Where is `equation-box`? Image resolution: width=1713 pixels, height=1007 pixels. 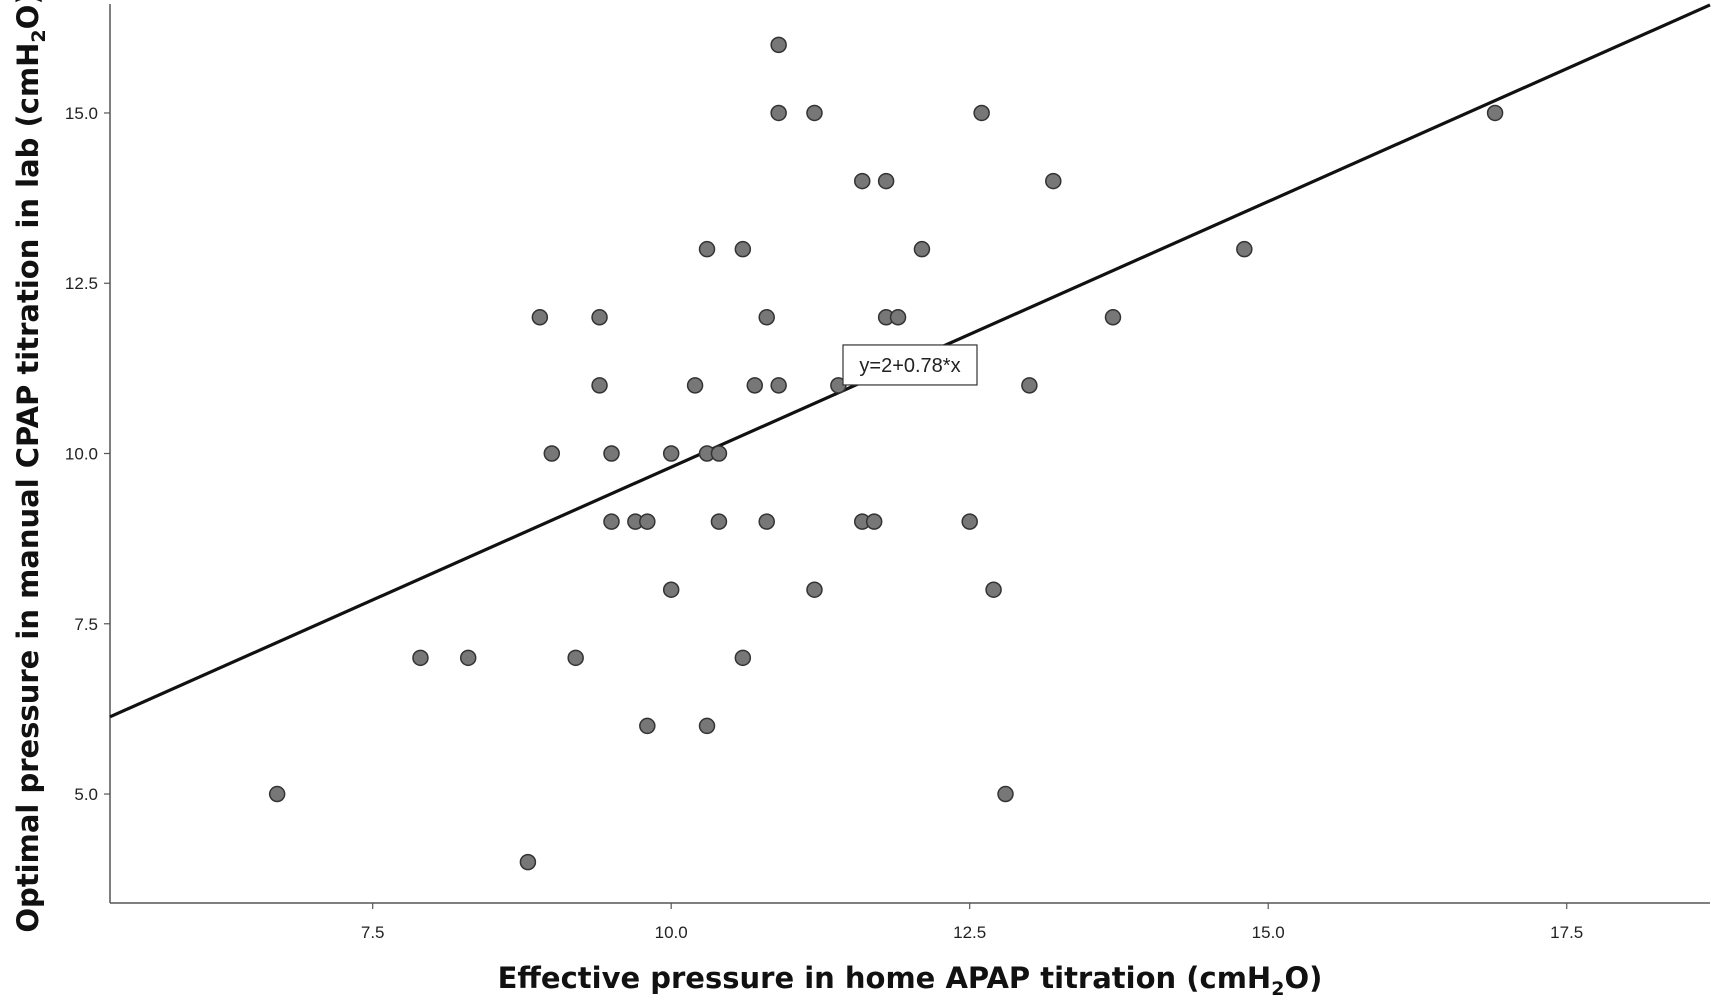
equation-box is located at coordinates (910, 365).